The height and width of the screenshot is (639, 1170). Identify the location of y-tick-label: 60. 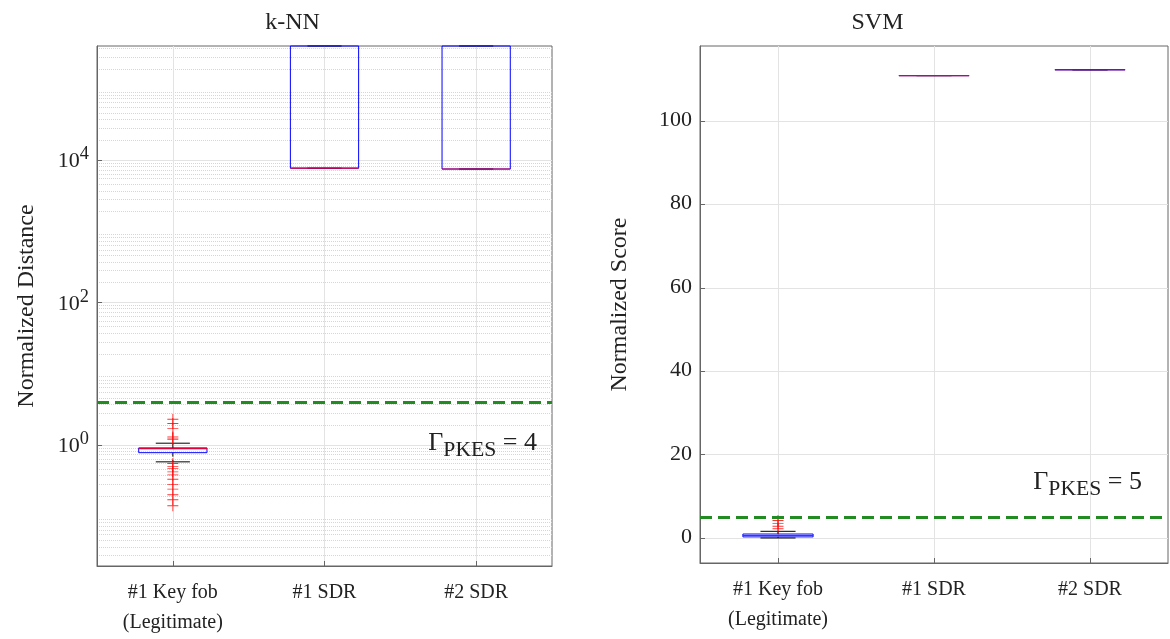
(681, 286).